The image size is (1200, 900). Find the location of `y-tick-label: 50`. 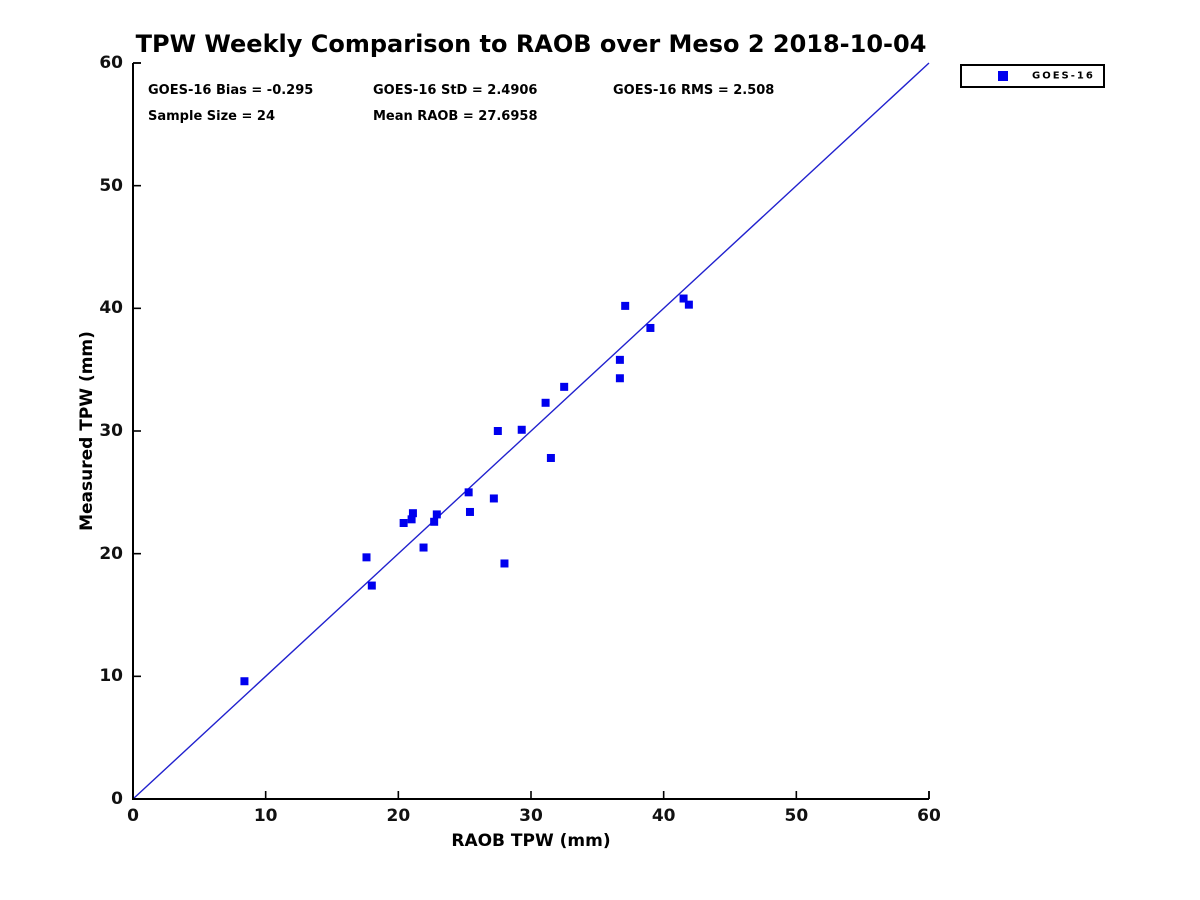

y-tick-label: 50 is located at coordinates (111, 185).